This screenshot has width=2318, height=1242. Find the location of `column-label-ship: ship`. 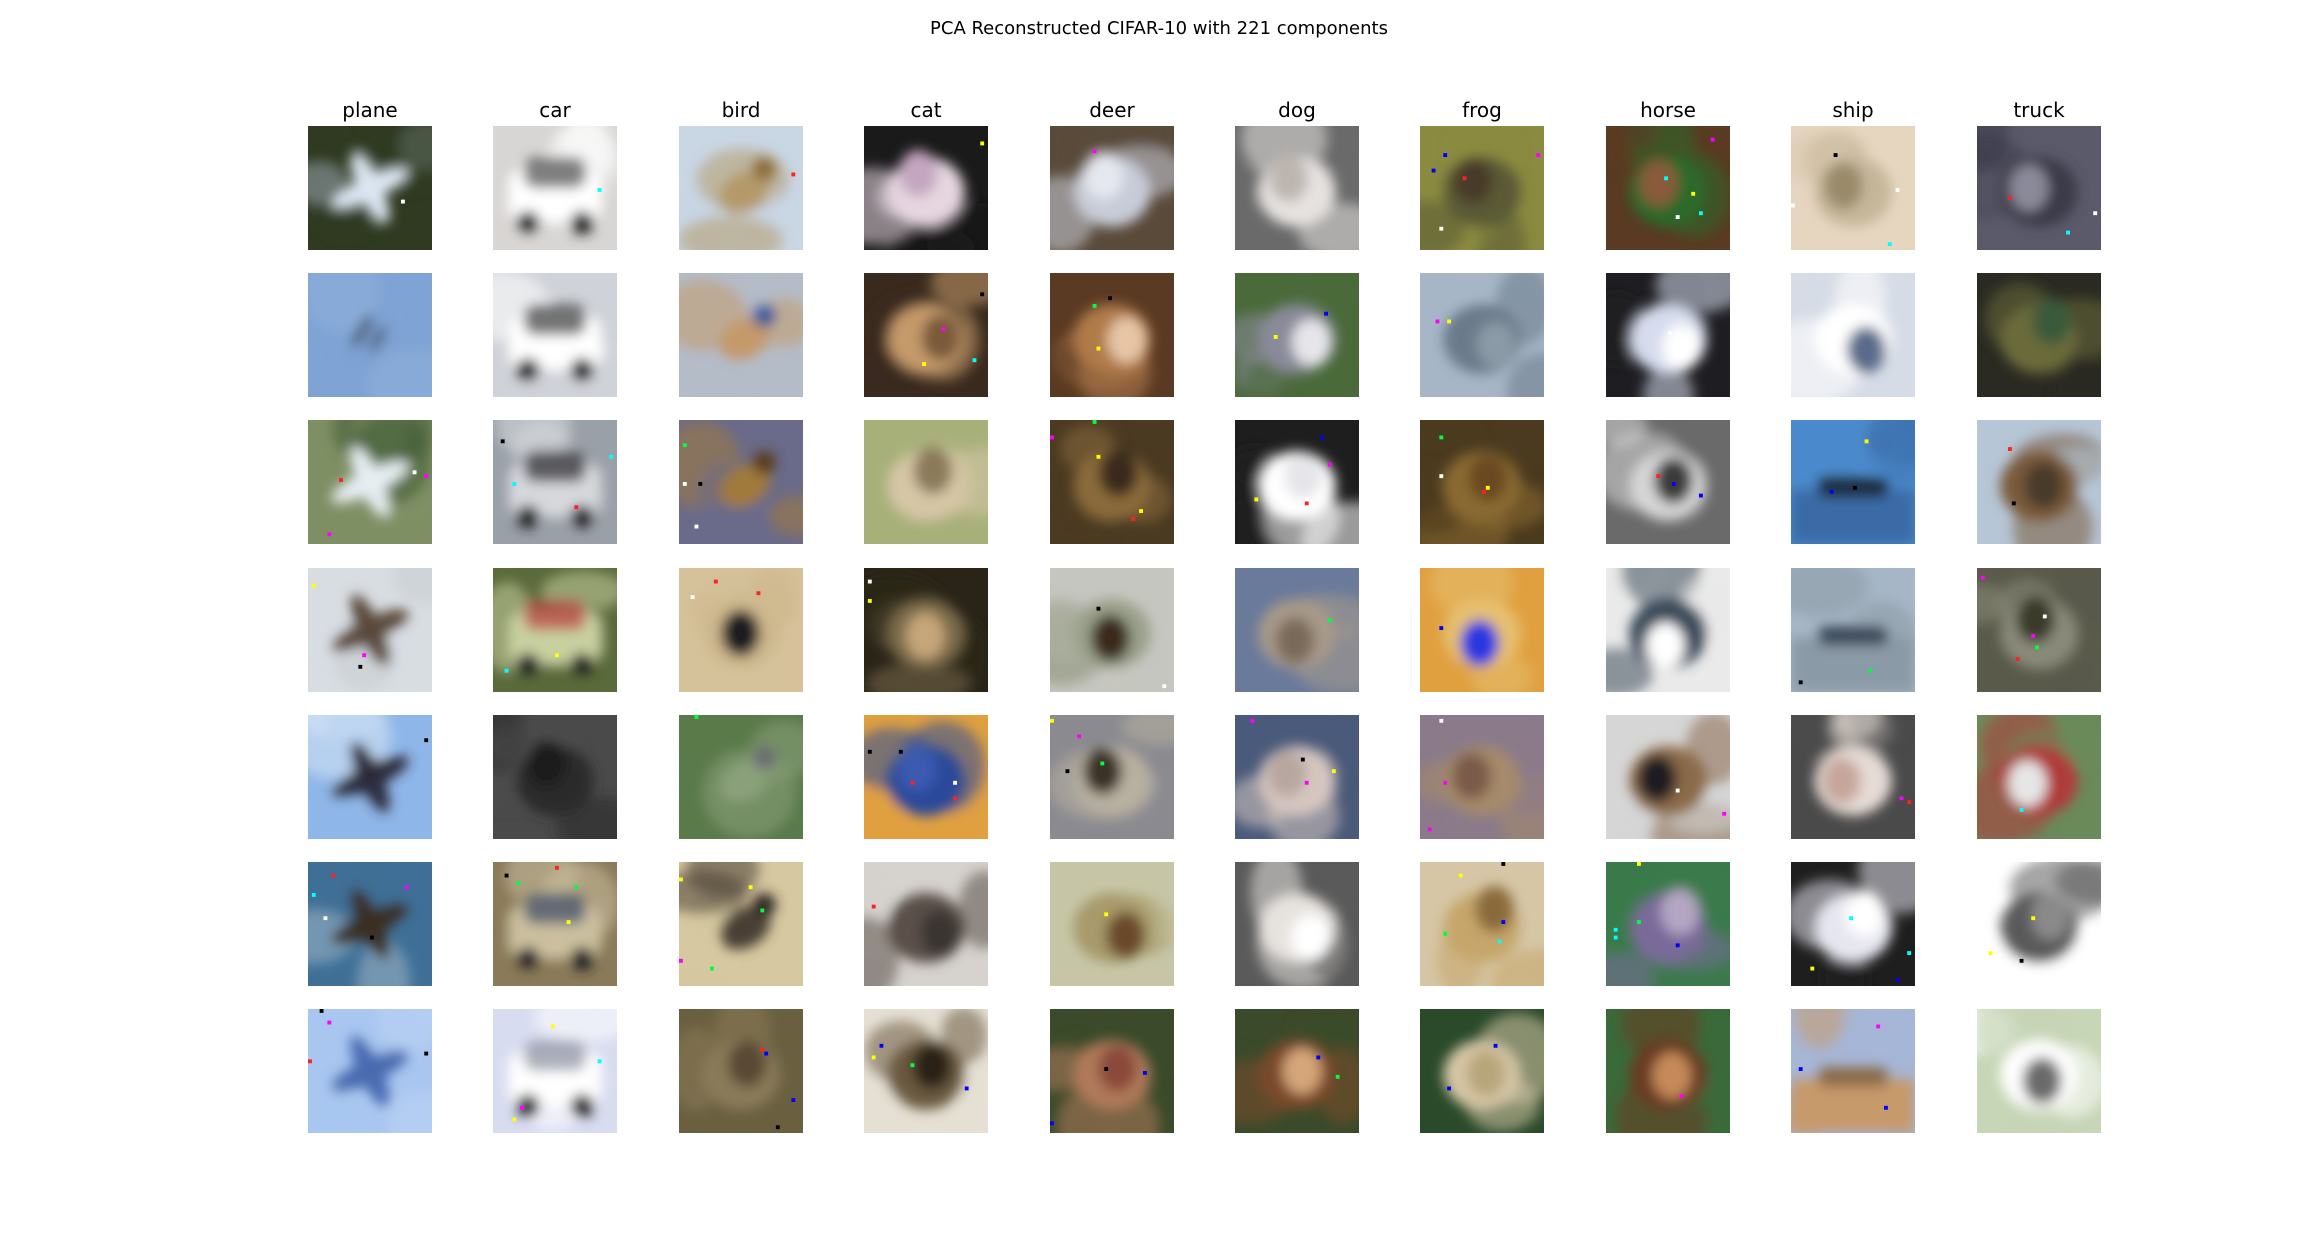

column-label-ship: ship is located at coordinates (1853, 110).